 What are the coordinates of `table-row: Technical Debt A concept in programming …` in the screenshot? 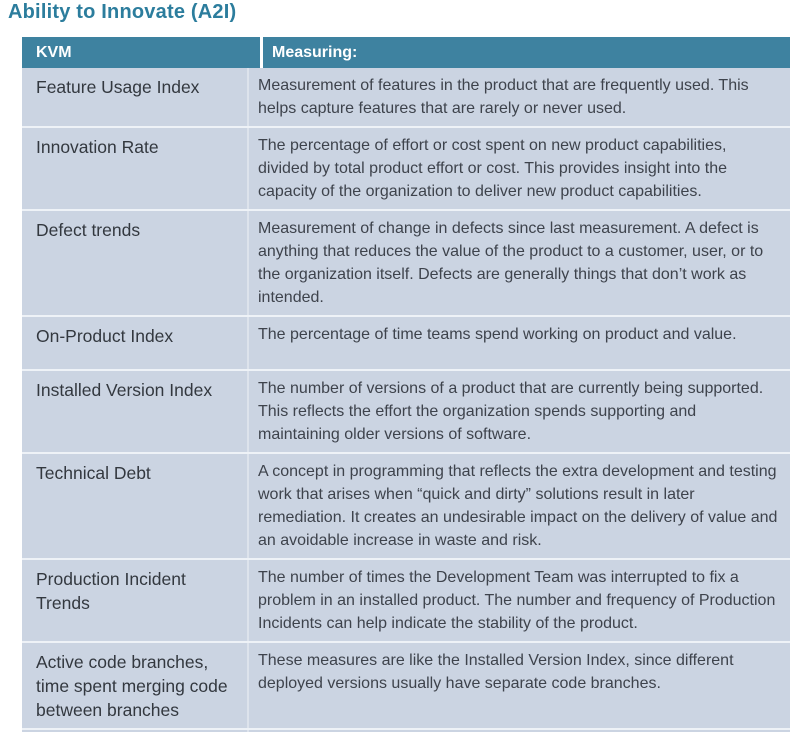 It's located at (406, 505).